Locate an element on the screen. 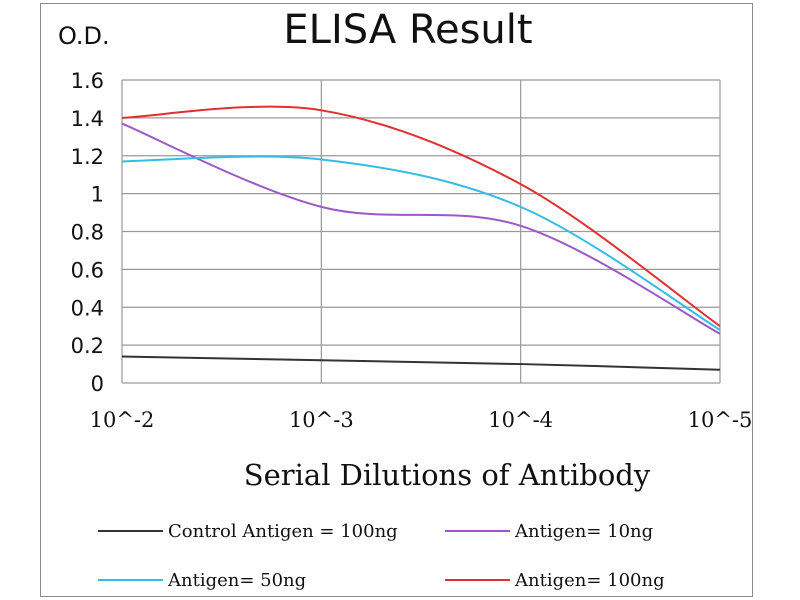 The image size is (800, 600). x-tick-label: 10^-4 is located at coordinates (520, 420).